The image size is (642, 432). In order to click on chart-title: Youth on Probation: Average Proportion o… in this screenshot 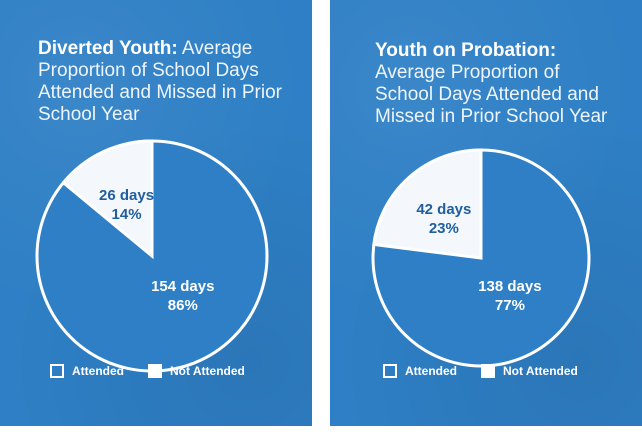, I will do `click(495, 84)`.